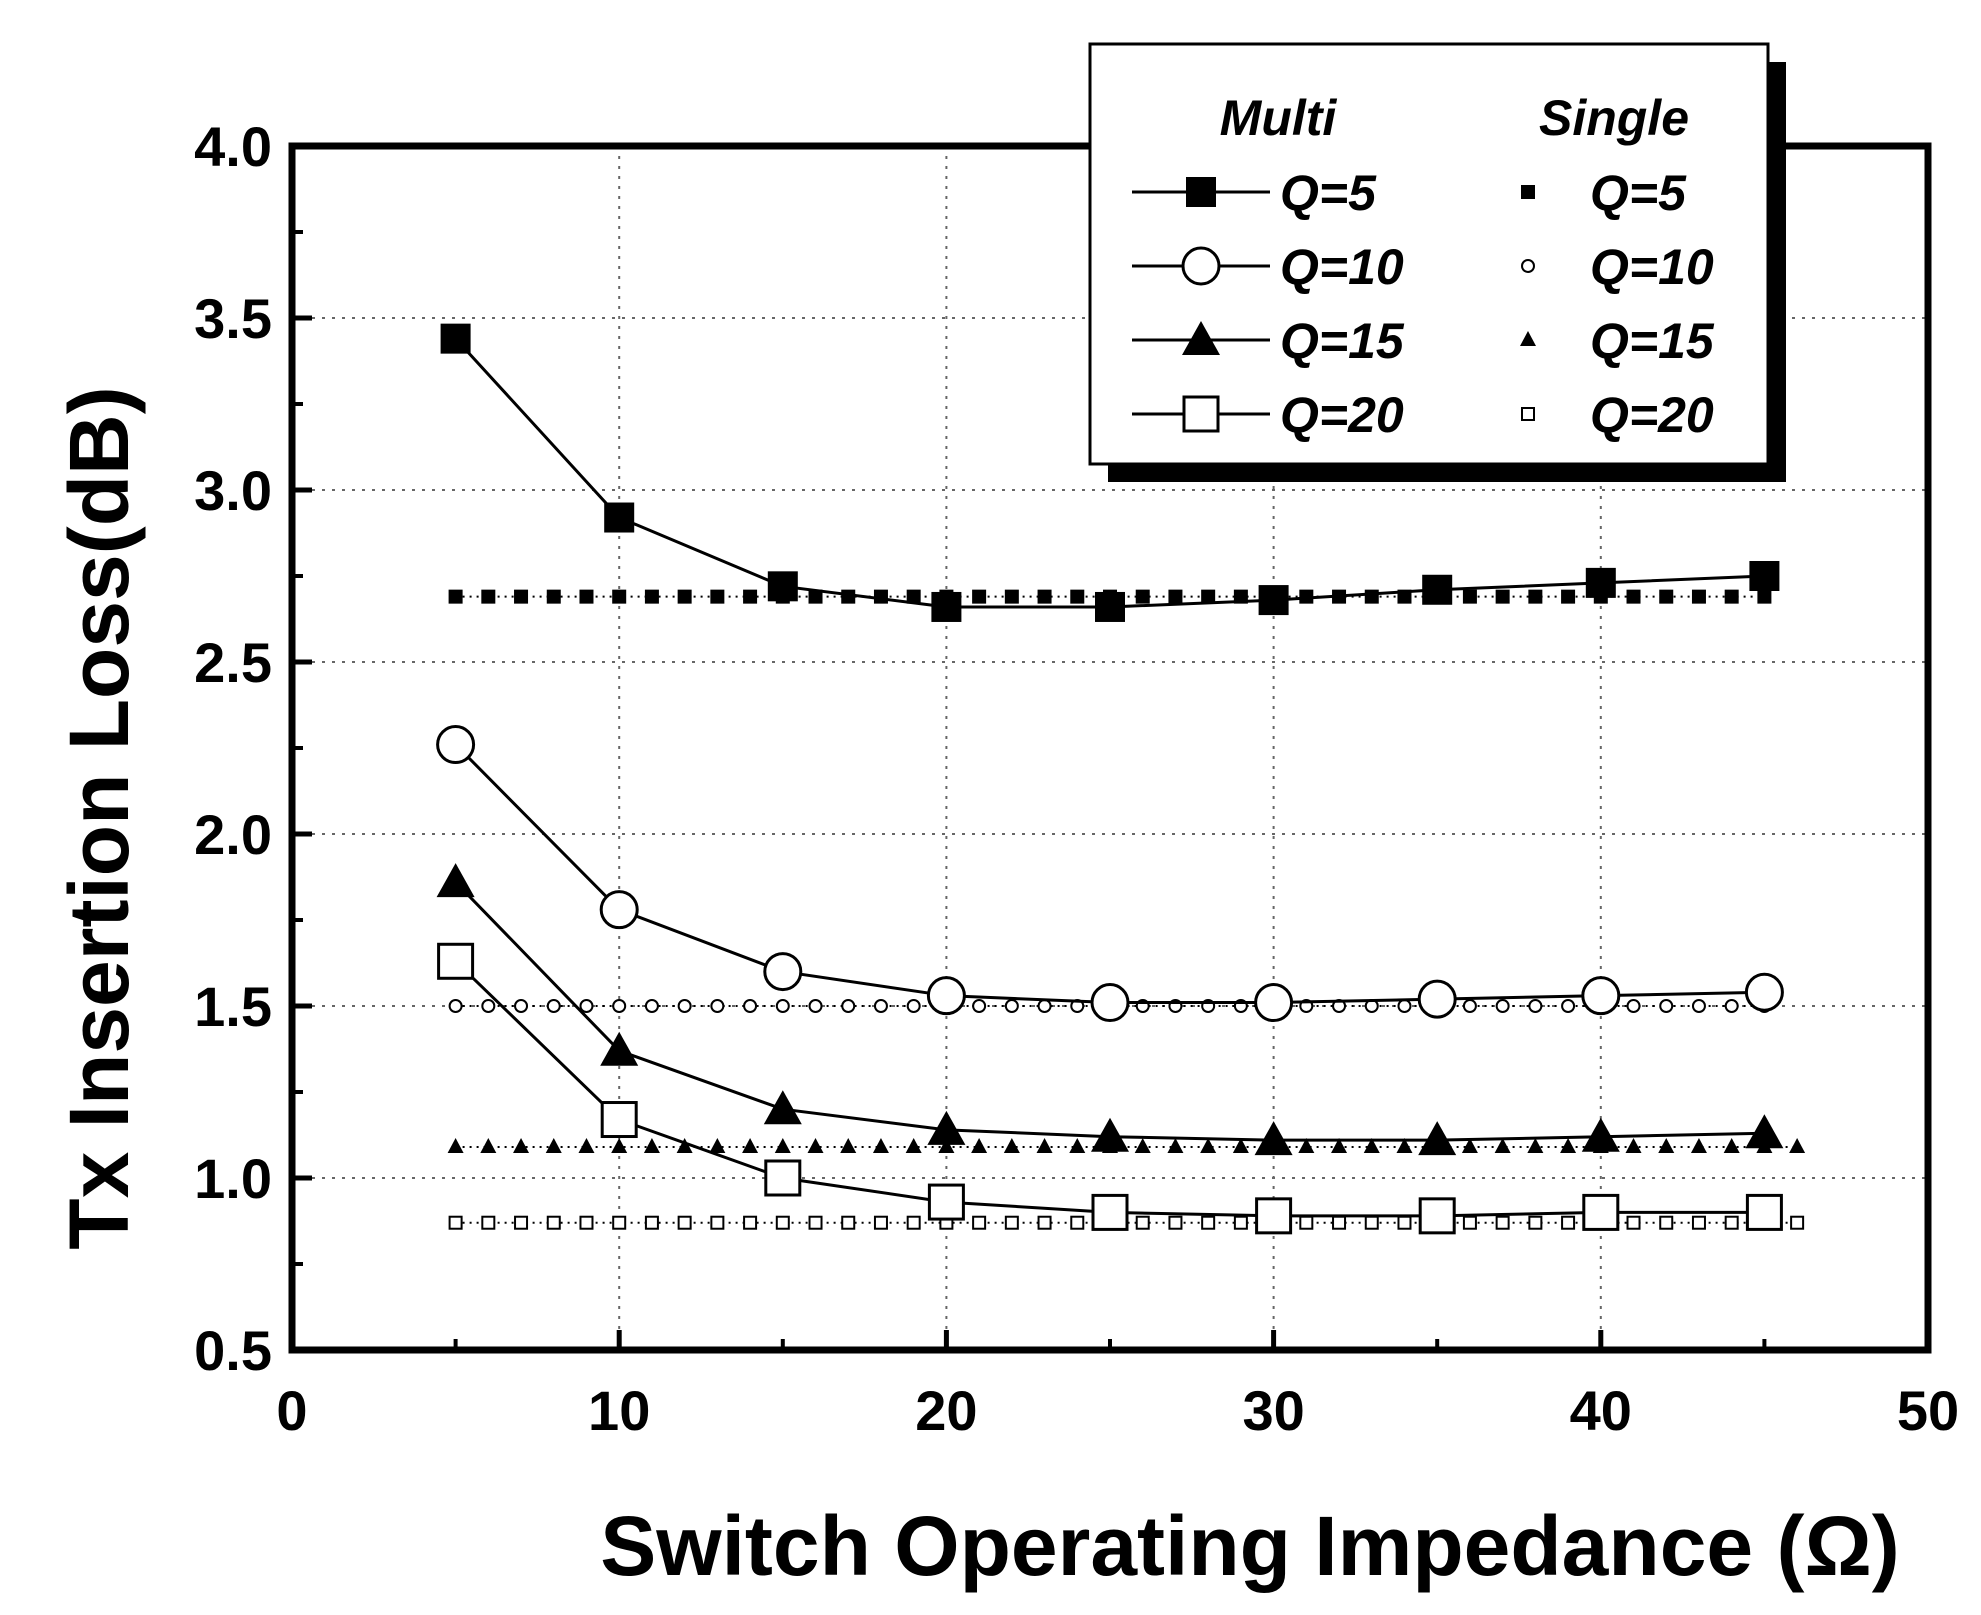  What do you see at coordinates (233, 146) in the screenshot?
I see `y-tick-label: 4.0` at bounding box center [233, 146].